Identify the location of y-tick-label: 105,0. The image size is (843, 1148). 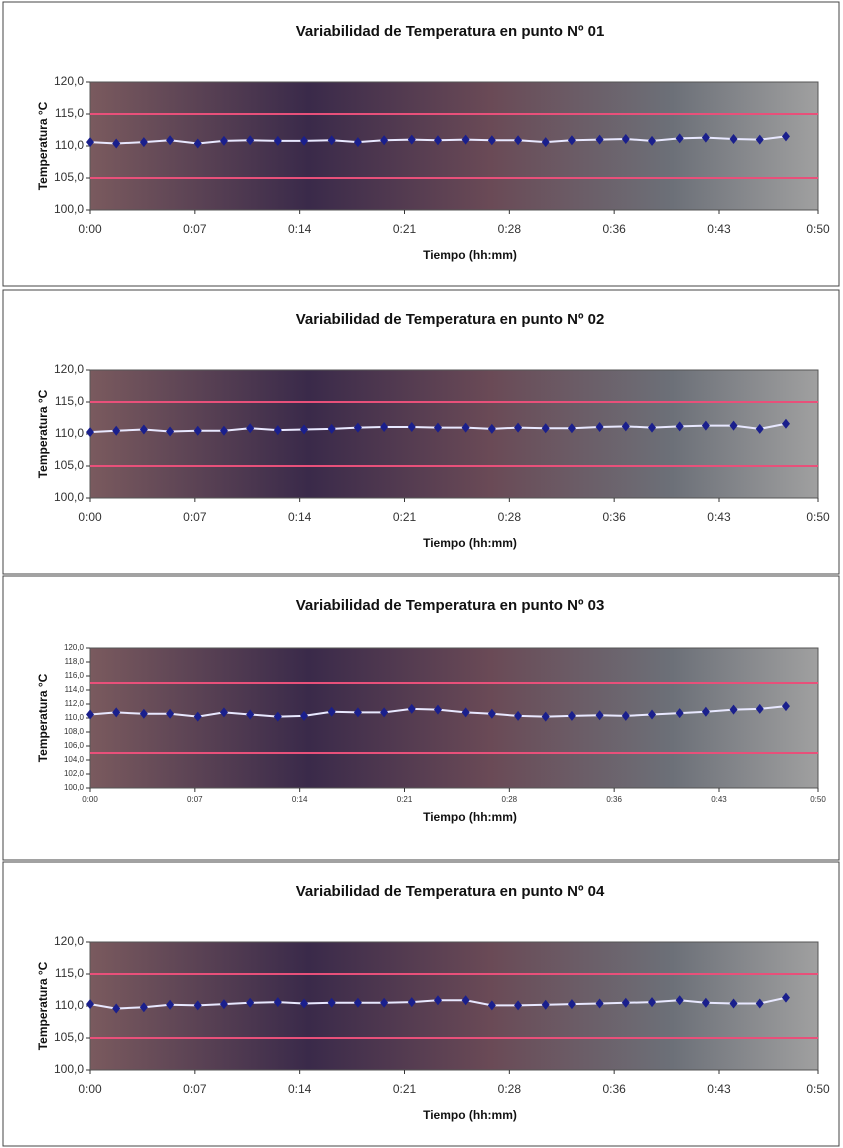
(69, 1037).